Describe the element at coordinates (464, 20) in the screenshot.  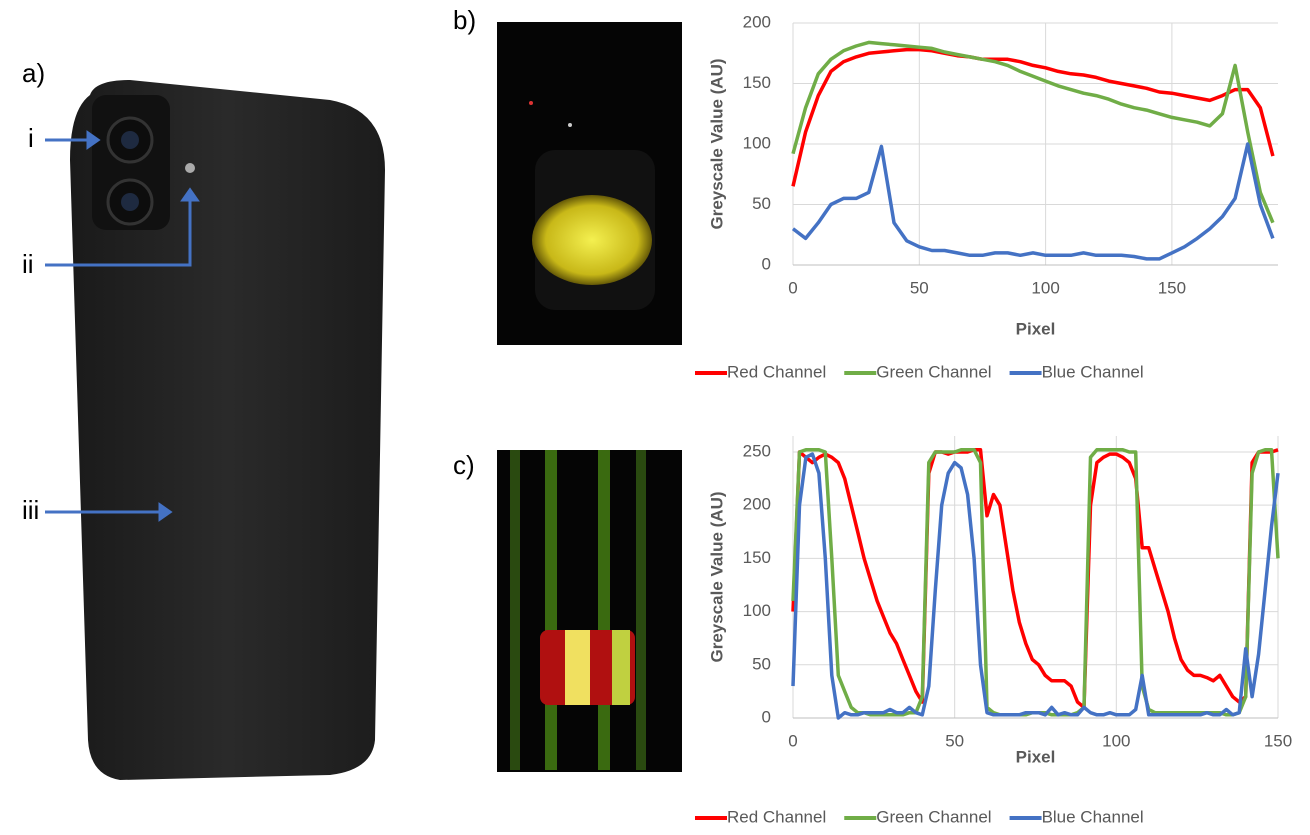
I see `panel-label: b)` at that location.